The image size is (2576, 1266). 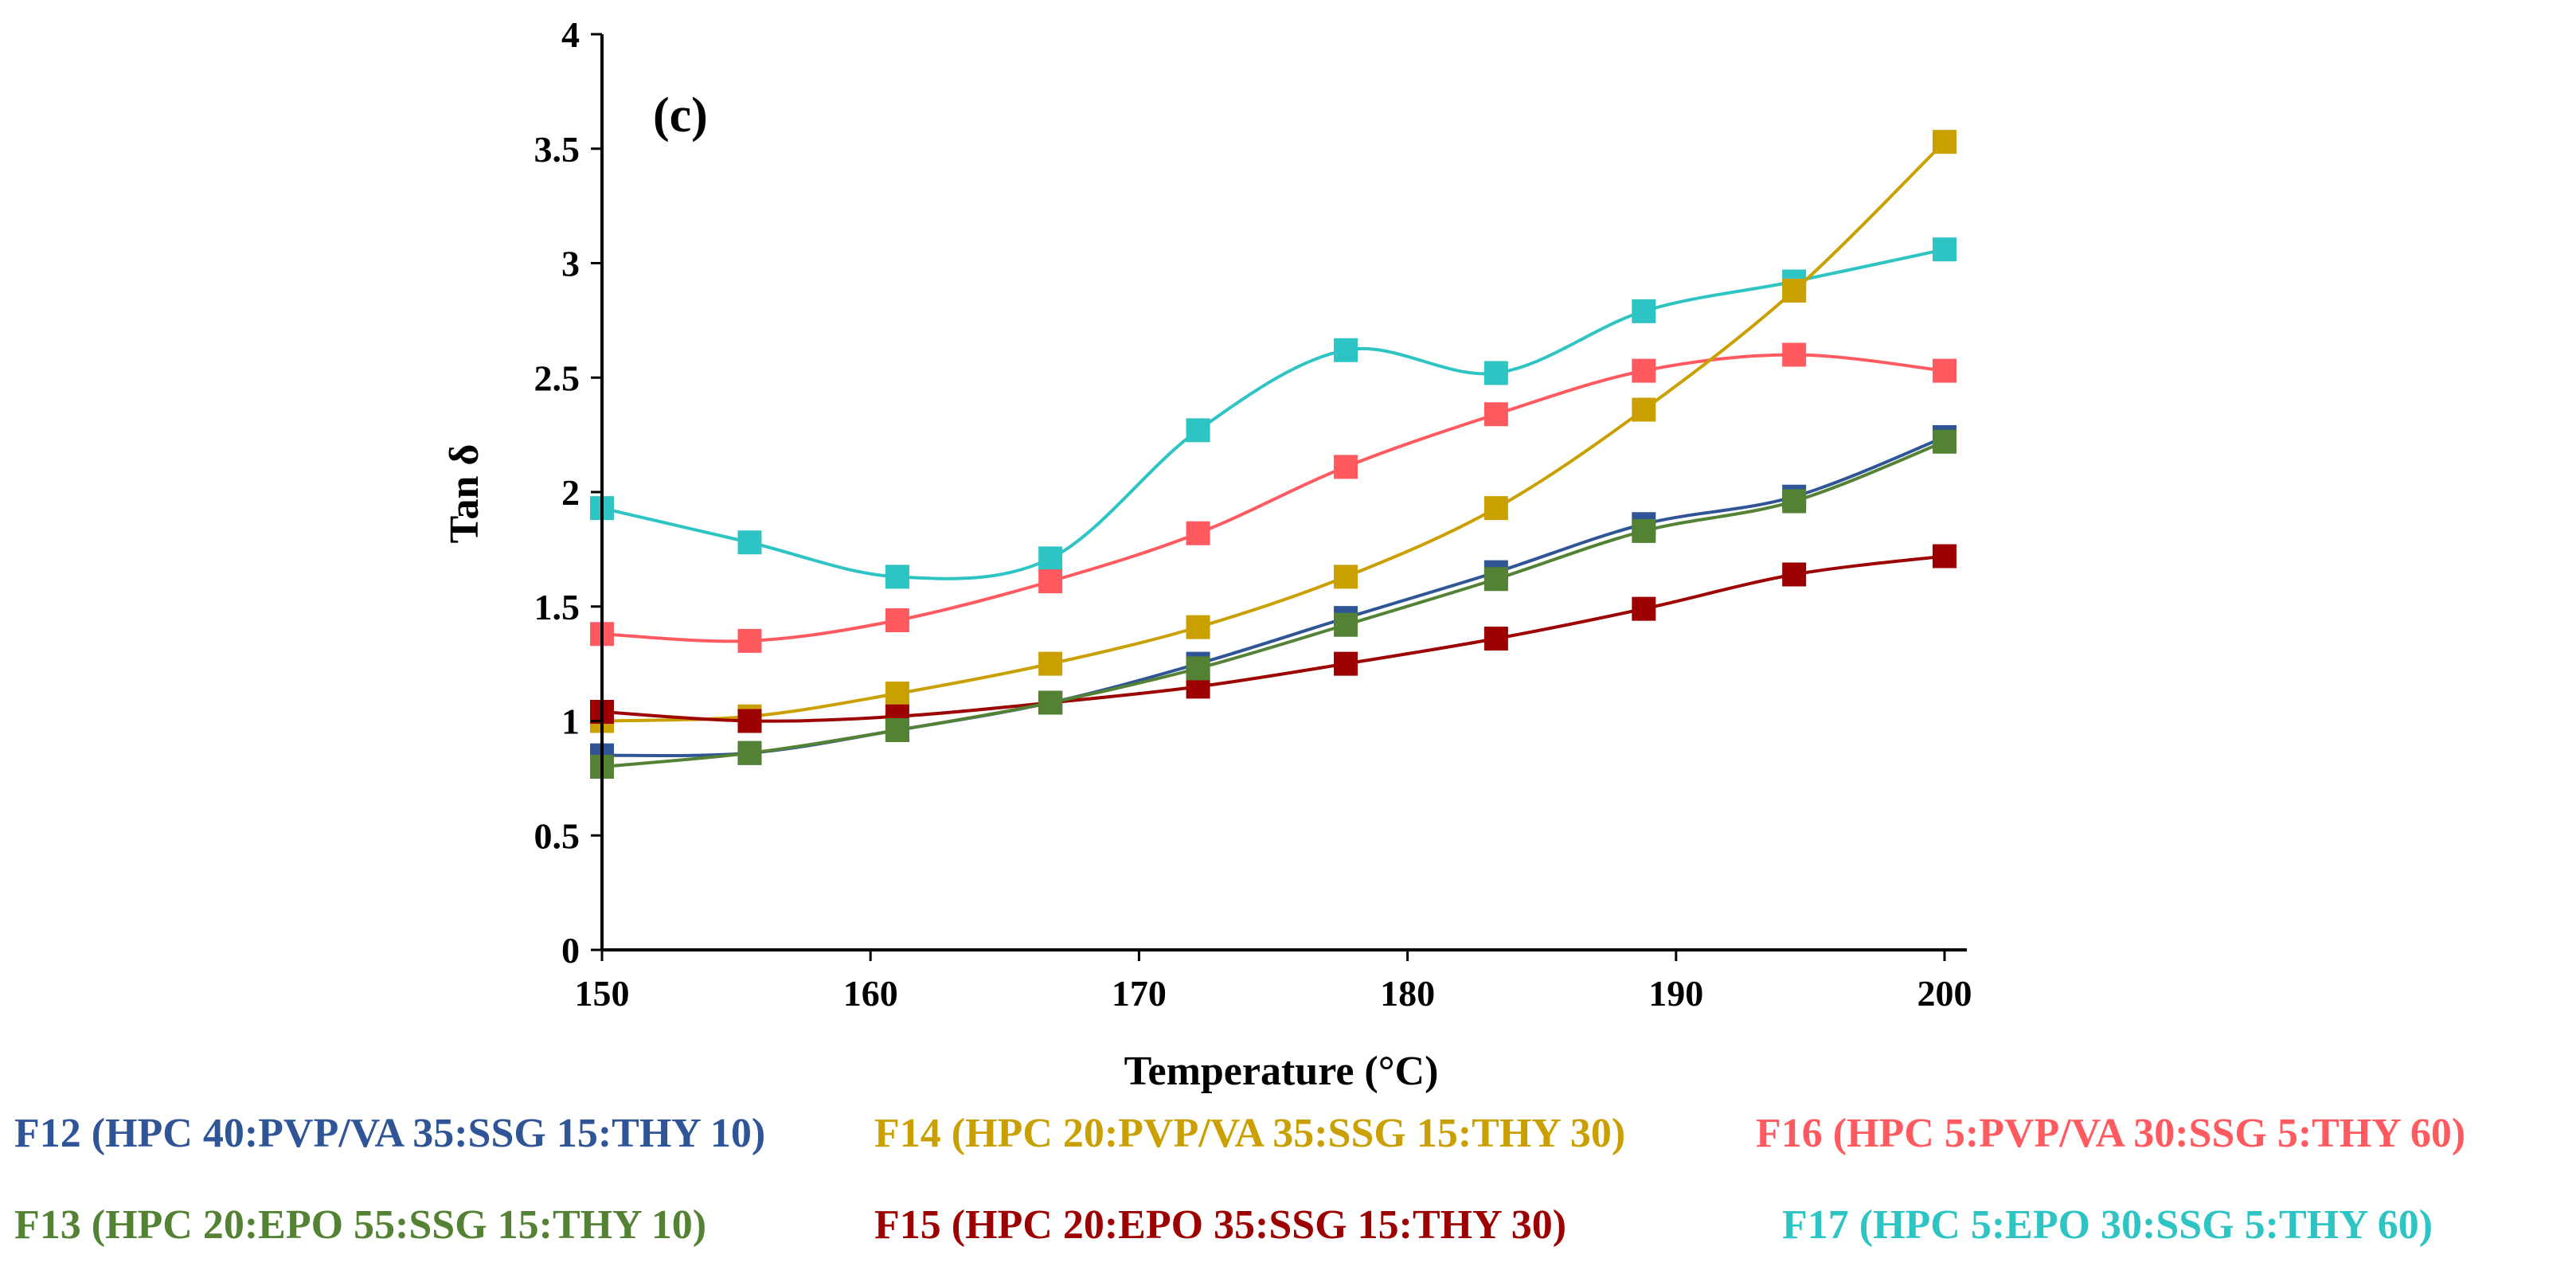 What do you see at coordinates (360, 1225) in the screenshot?
I see `legend-entry: F13 (HPC 20:EPO 55:SSG 15:THY 10)` at bounding box center [360, 1225].